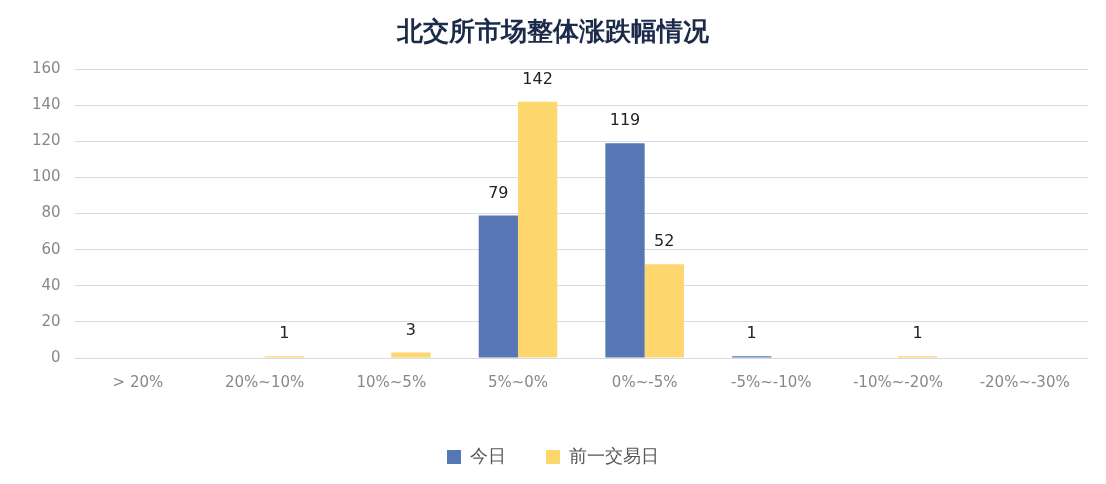 This screenshot has width=1106, height=484. What do you see at coordinates (498, 192) in the screenshot?
I see `data-label: 79` at bounding box center [498, 192].